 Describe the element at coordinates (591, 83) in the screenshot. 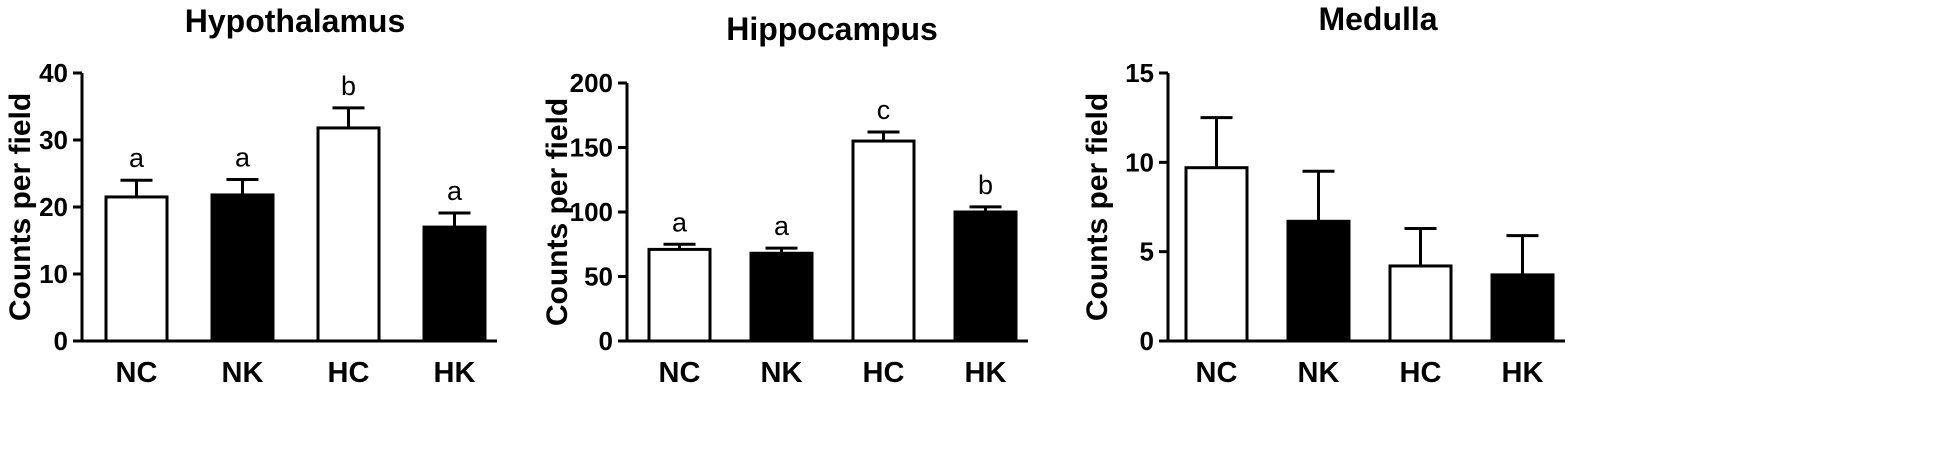

I see `y-tick-label: 200` at that location.